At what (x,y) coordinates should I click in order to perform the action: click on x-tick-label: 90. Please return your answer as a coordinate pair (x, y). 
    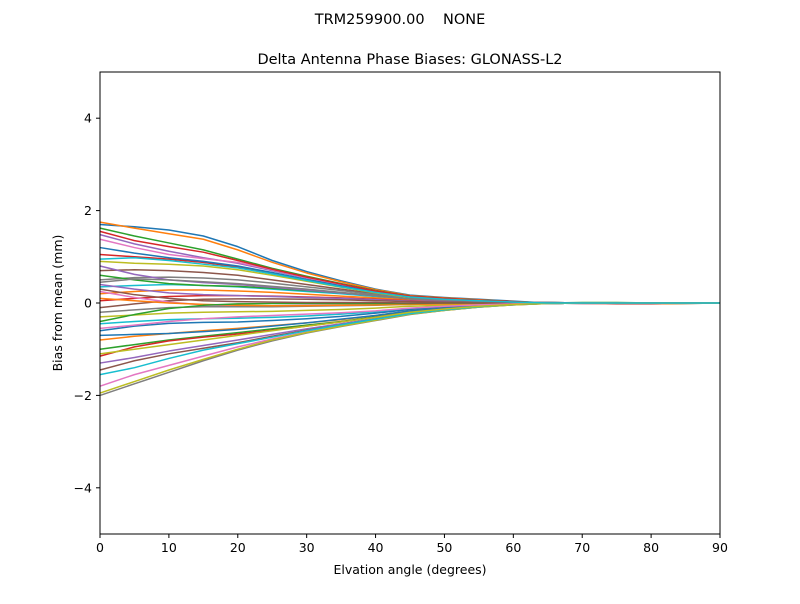
    Looking at the image, I should click on (720, 547).